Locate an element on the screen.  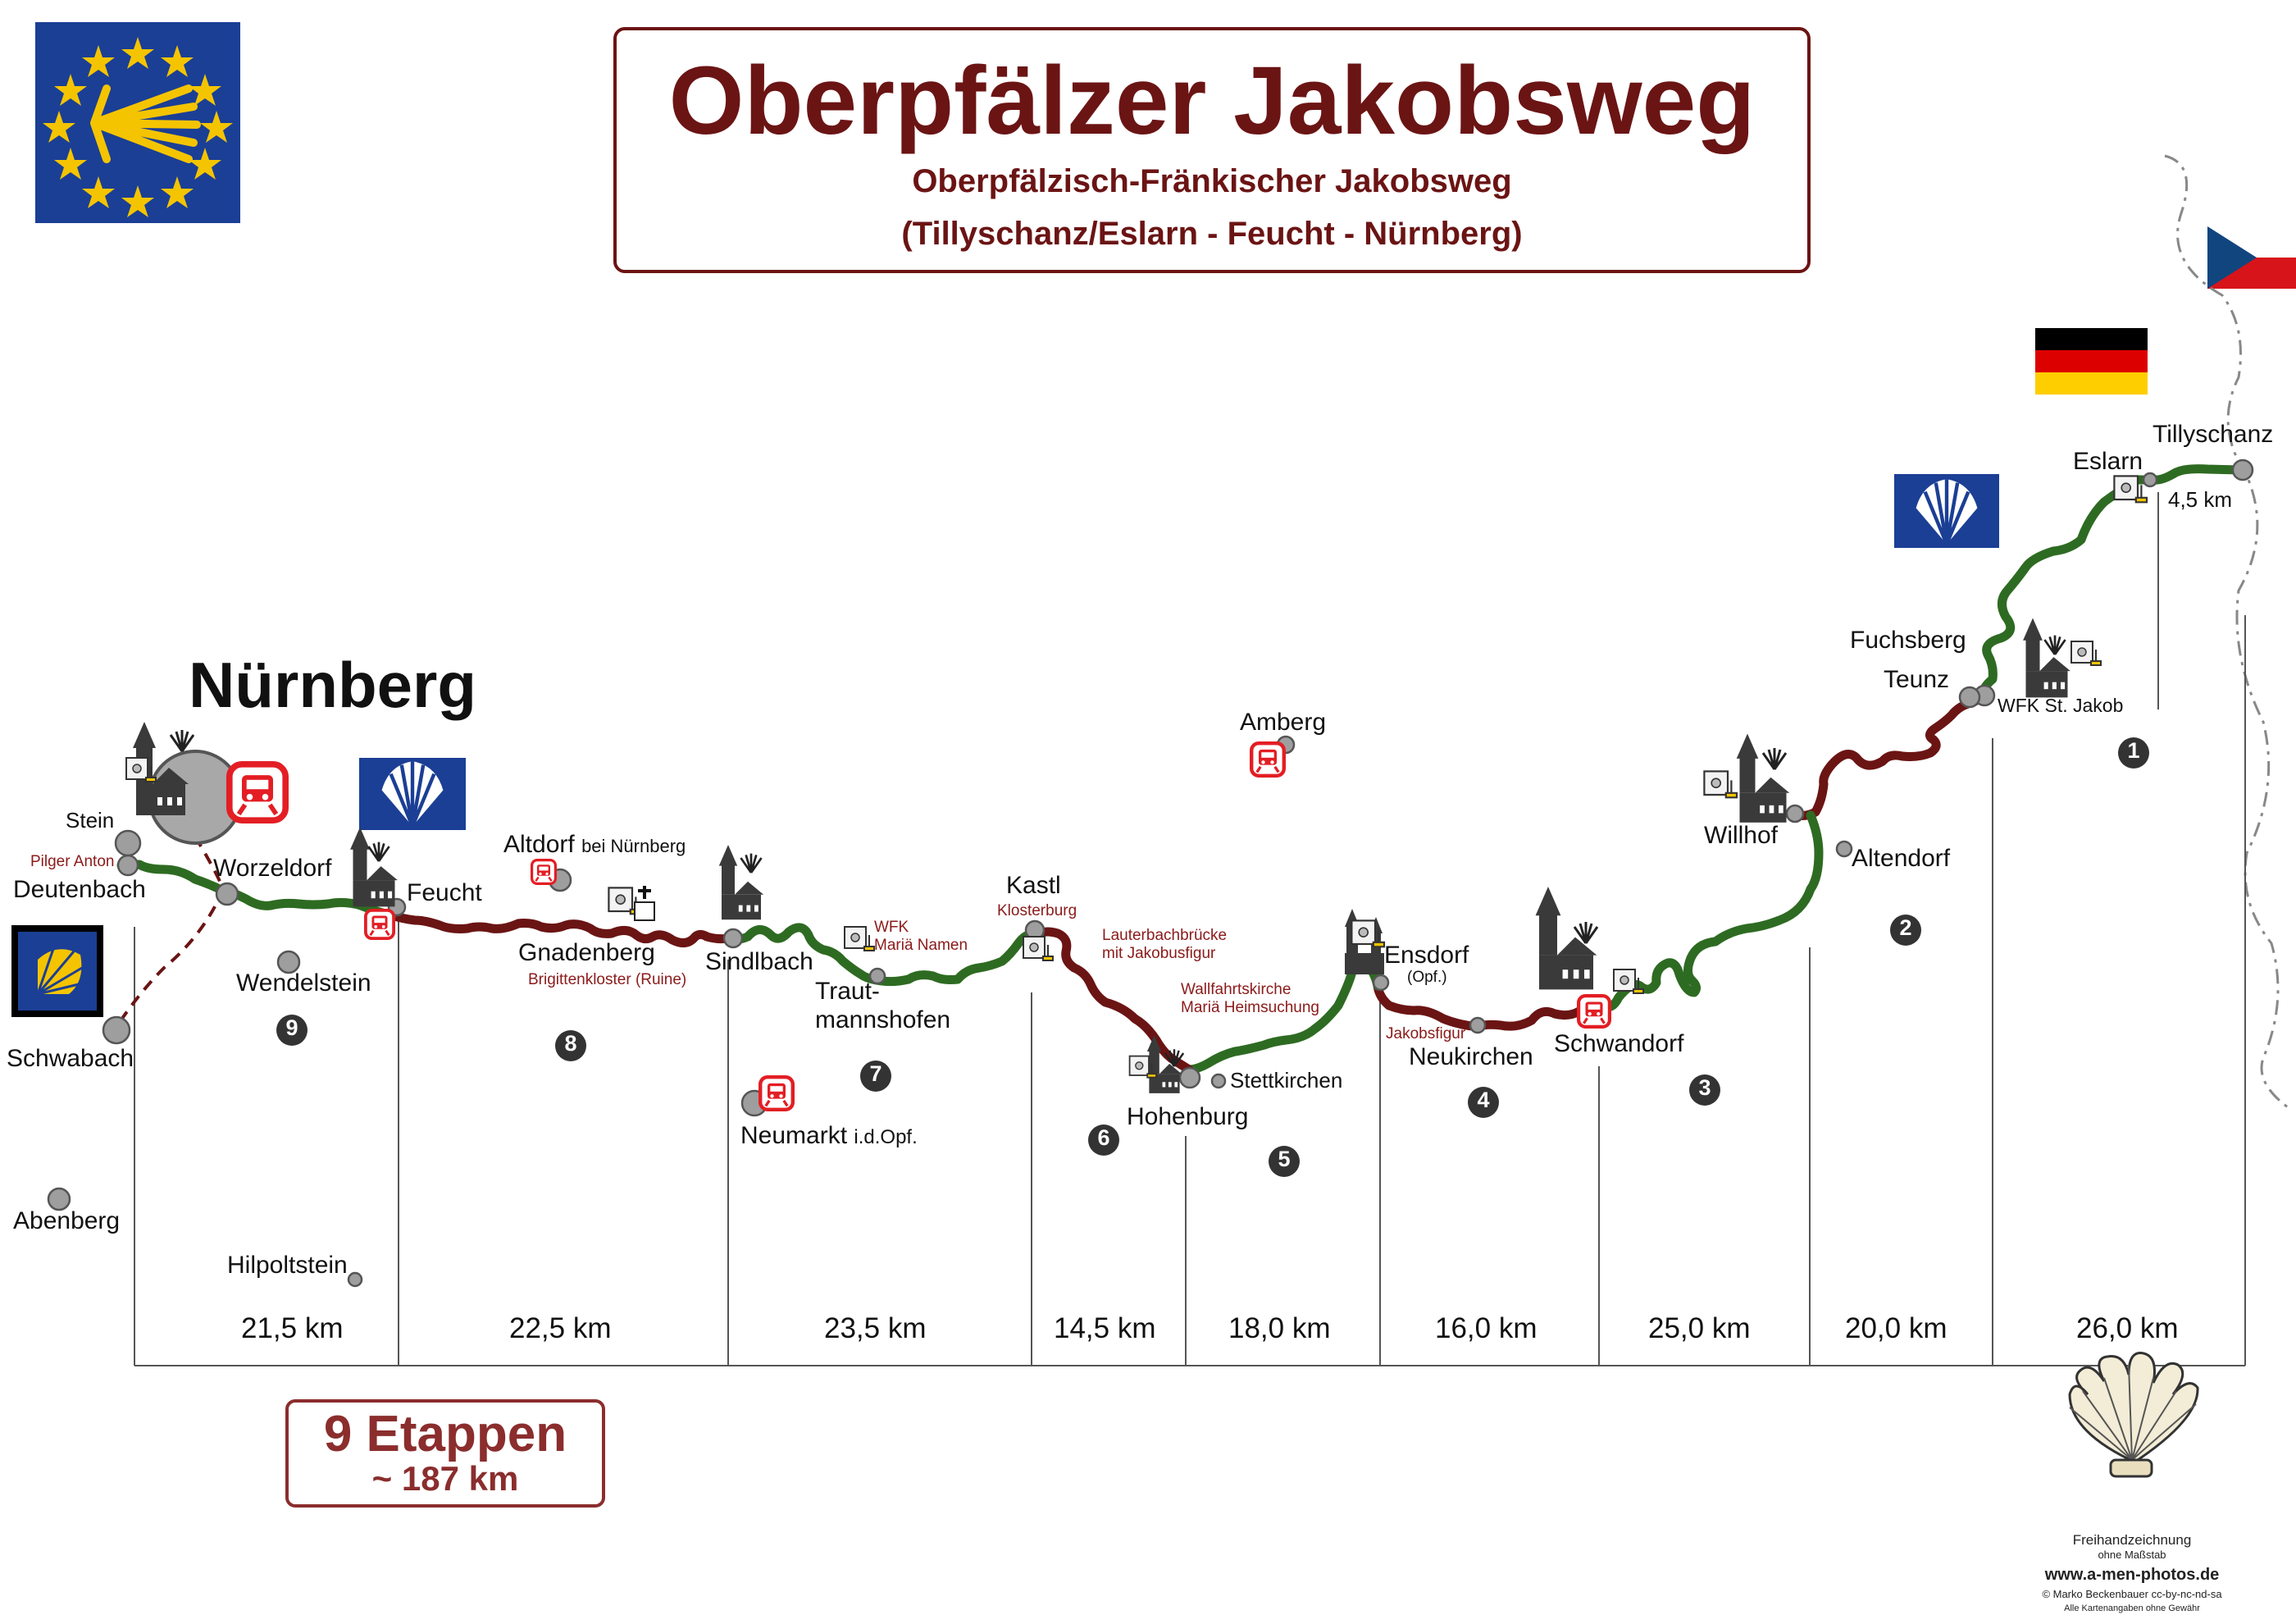
stage-distance: 23,5 km is located at coordinates (875, 1328).